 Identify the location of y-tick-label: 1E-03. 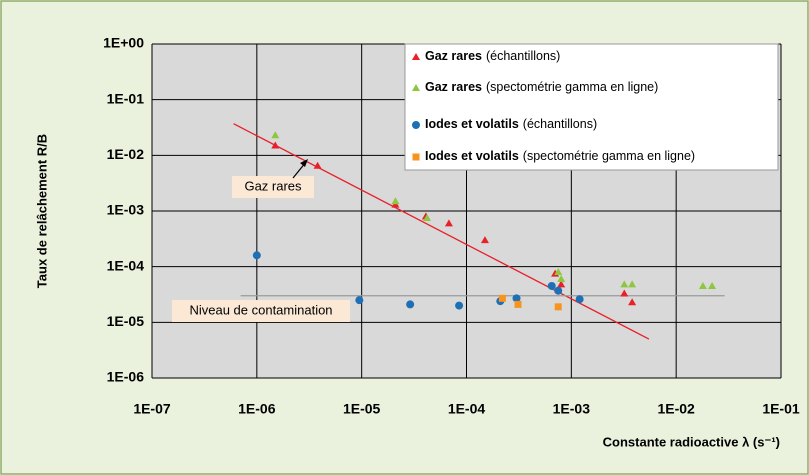
(126, 210).